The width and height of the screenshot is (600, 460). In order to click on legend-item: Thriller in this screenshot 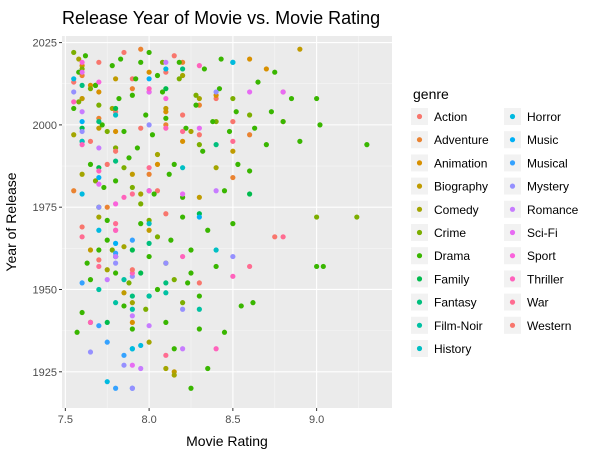, I will do `click(534, 279)`.